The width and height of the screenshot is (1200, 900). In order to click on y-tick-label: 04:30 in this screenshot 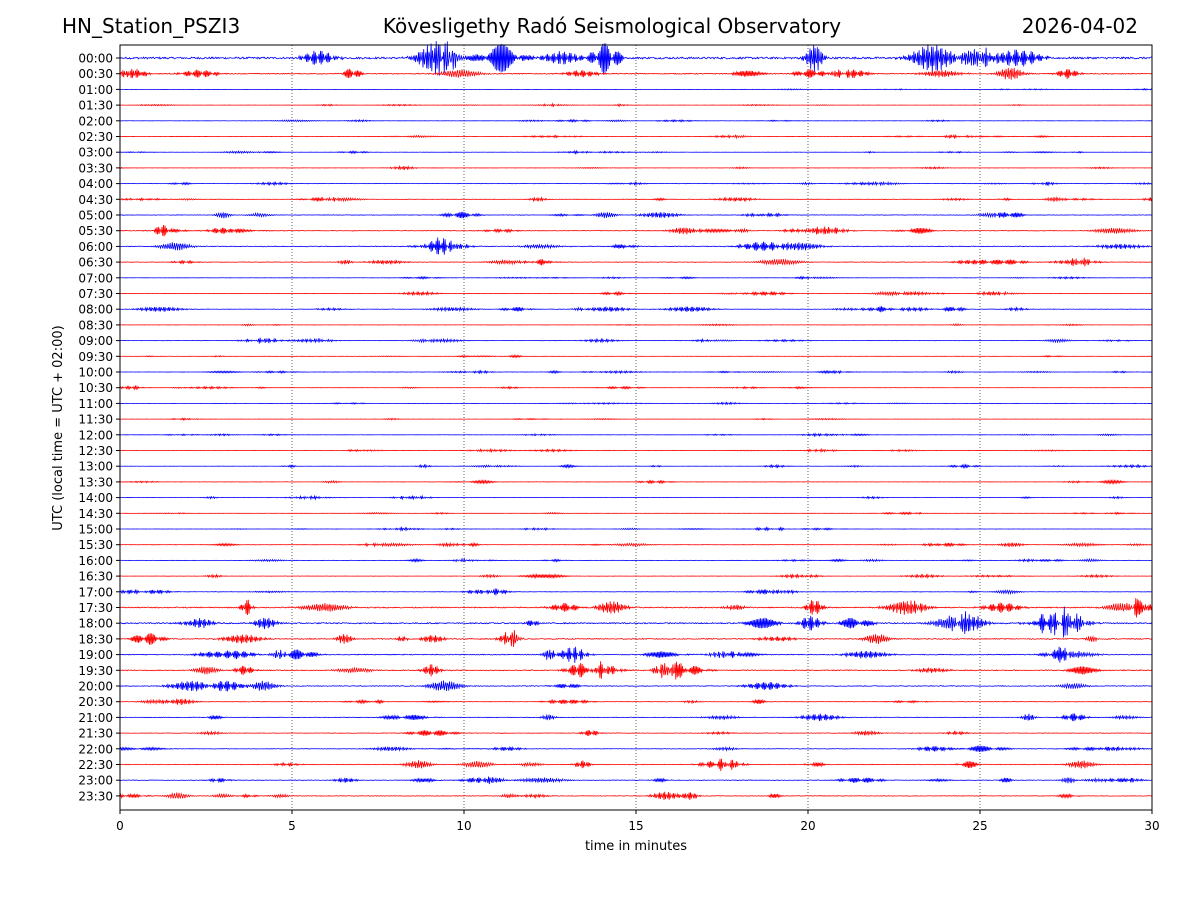, I will do `click(95, 200)`.